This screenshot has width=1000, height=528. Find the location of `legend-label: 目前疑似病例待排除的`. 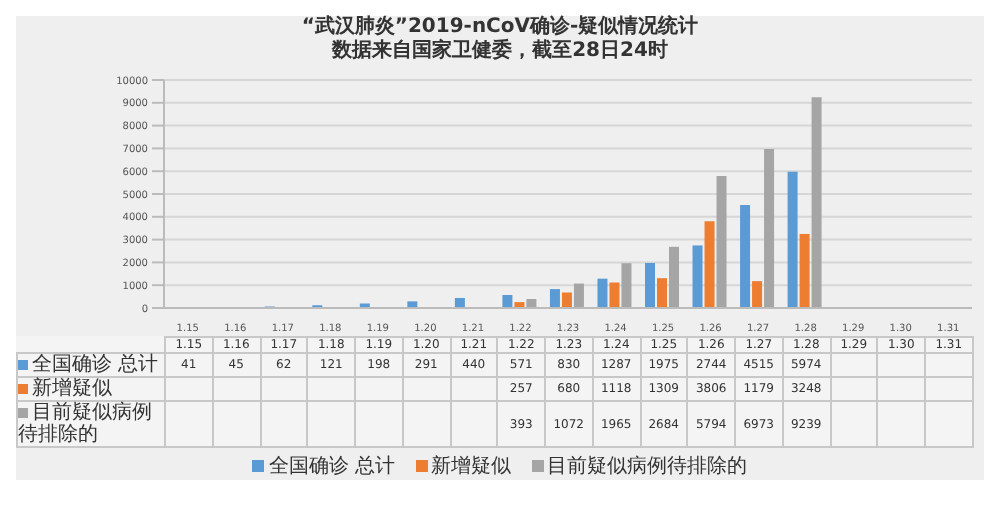

legend-label: 目前疑似病例待排除的 is located at coordinates (646, 466).